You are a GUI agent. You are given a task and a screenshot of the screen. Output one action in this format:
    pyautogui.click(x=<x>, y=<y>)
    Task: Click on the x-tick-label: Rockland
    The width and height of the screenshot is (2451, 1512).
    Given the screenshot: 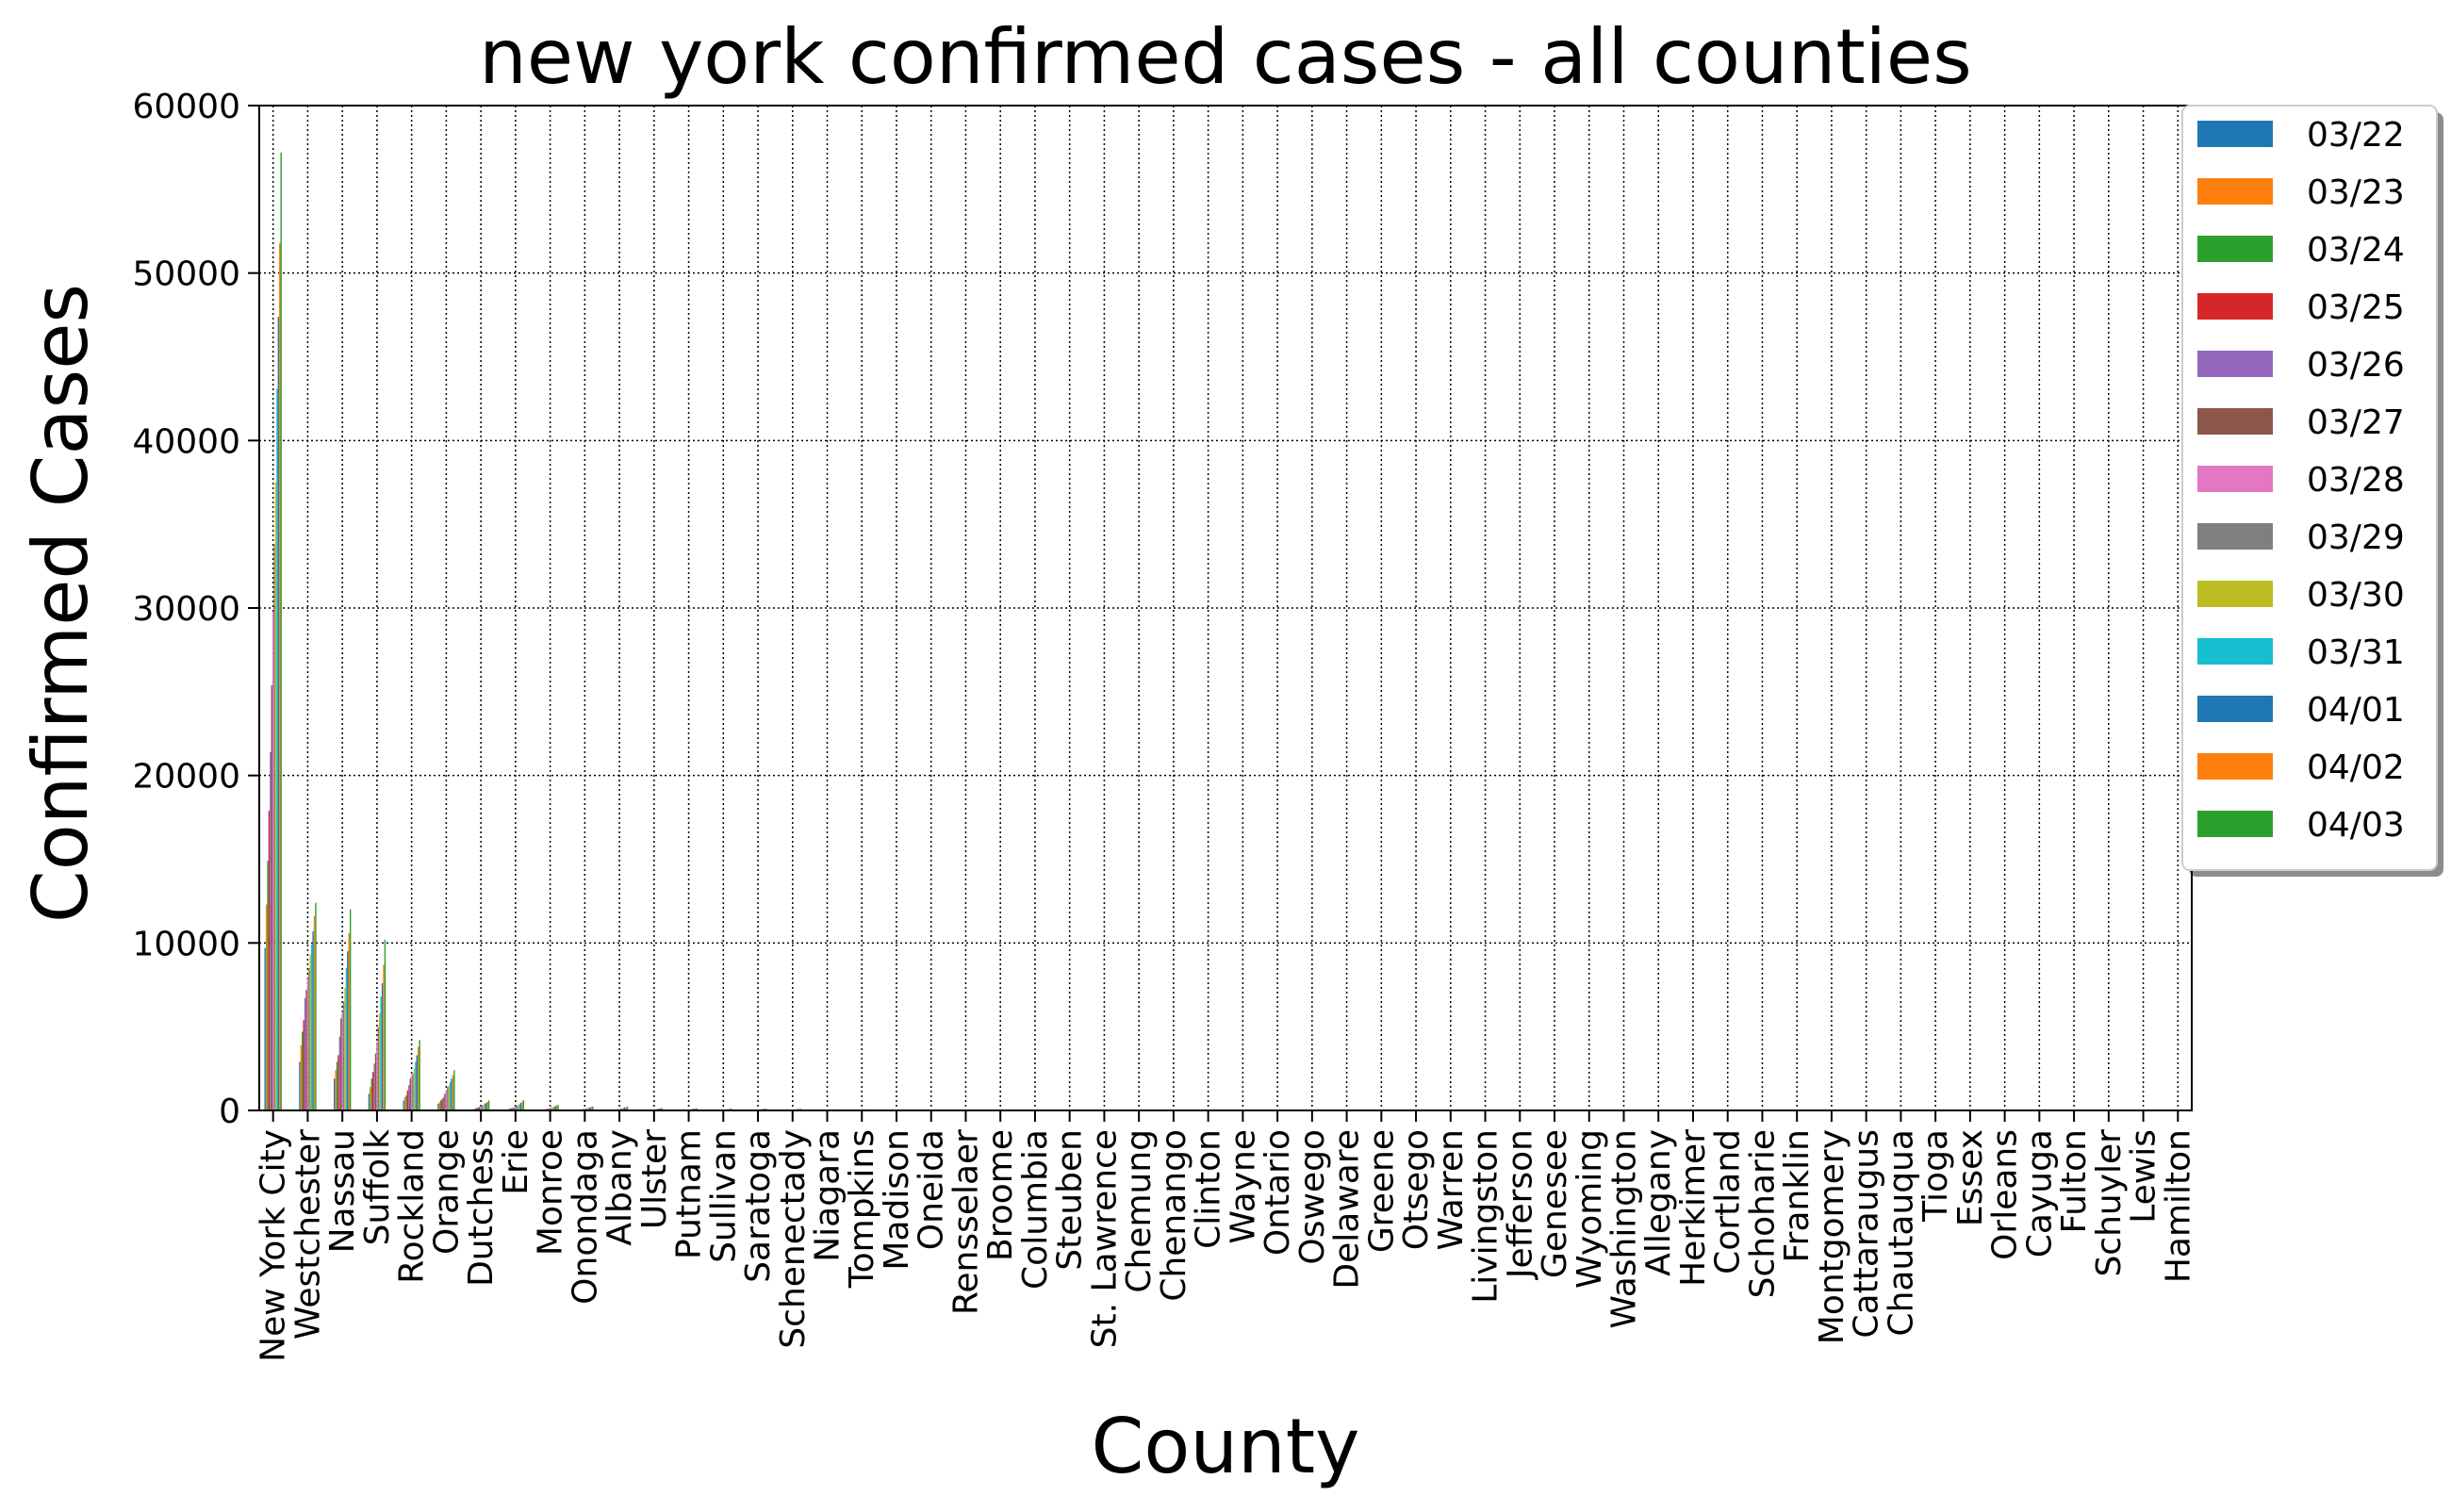 What is the action you would take?
    pyautogui.click(x=412, y=1207)
    